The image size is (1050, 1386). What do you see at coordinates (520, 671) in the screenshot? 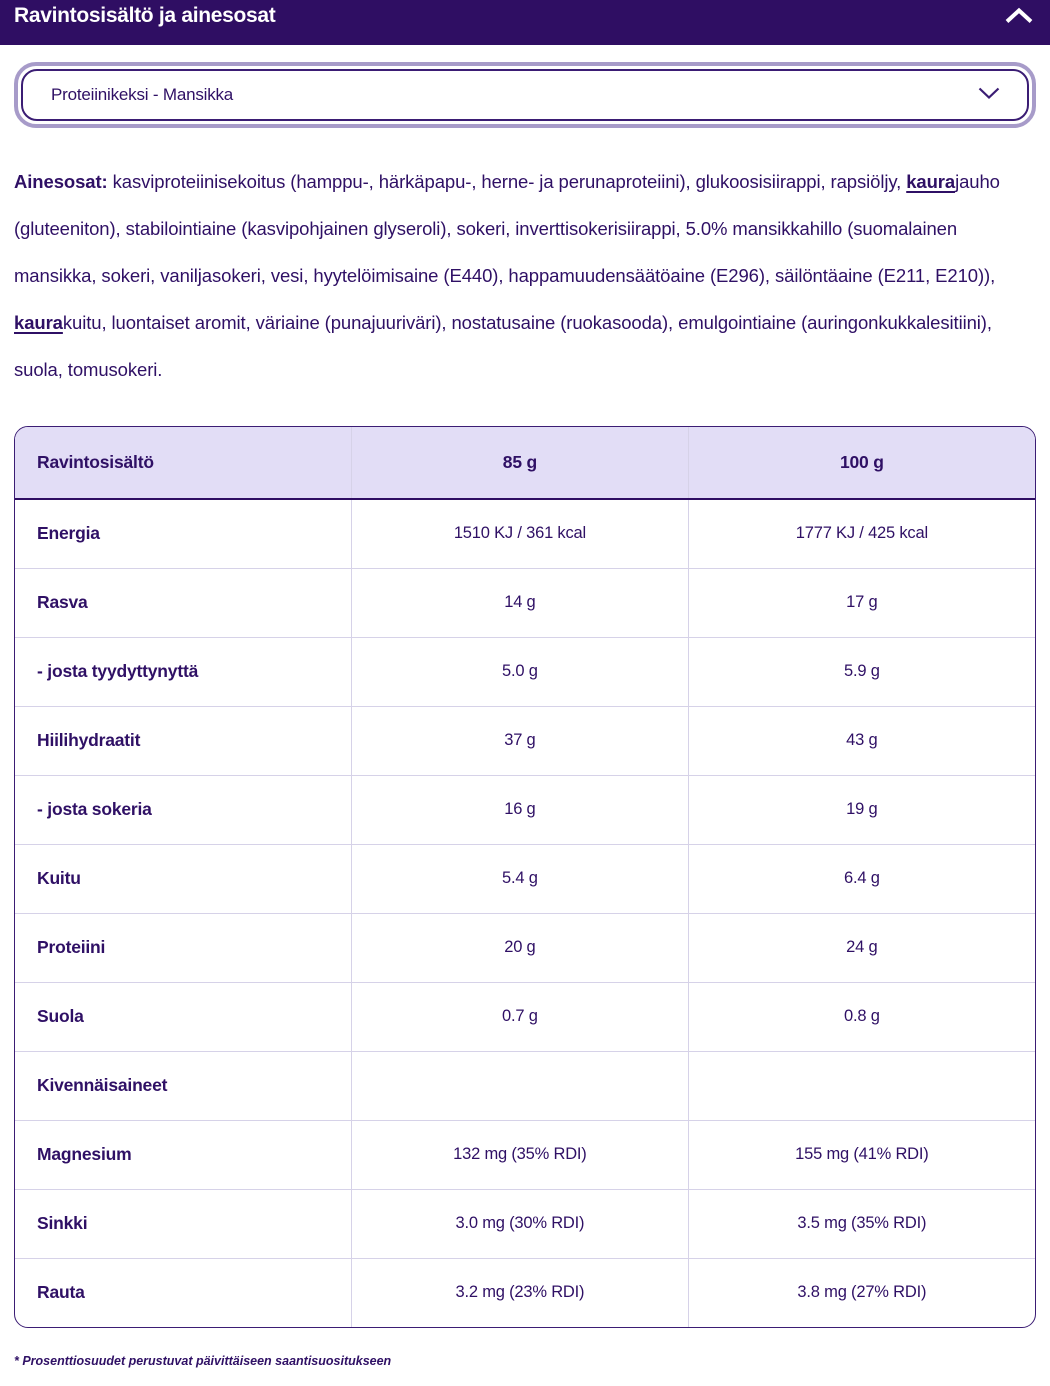
I see `row-value-85g: 5.0 g` at bounding box center [520, 671].